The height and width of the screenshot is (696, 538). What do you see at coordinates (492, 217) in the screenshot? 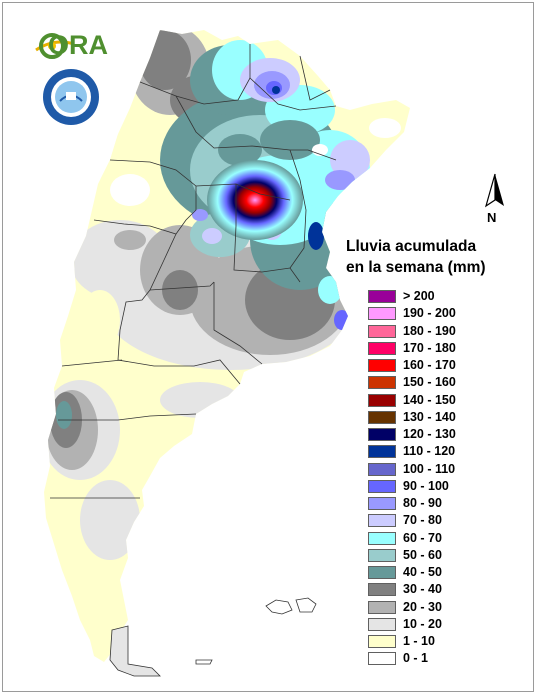
I see `north-label: N` at bounding box center [492, 217].